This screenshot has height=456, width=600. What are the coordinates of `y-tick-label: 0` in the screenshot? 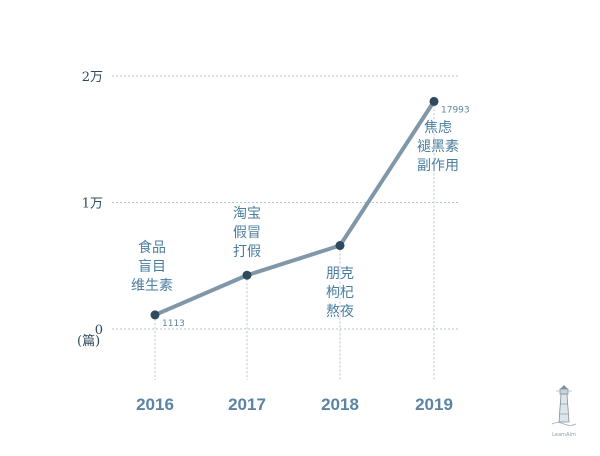 It's located at (99, 330).